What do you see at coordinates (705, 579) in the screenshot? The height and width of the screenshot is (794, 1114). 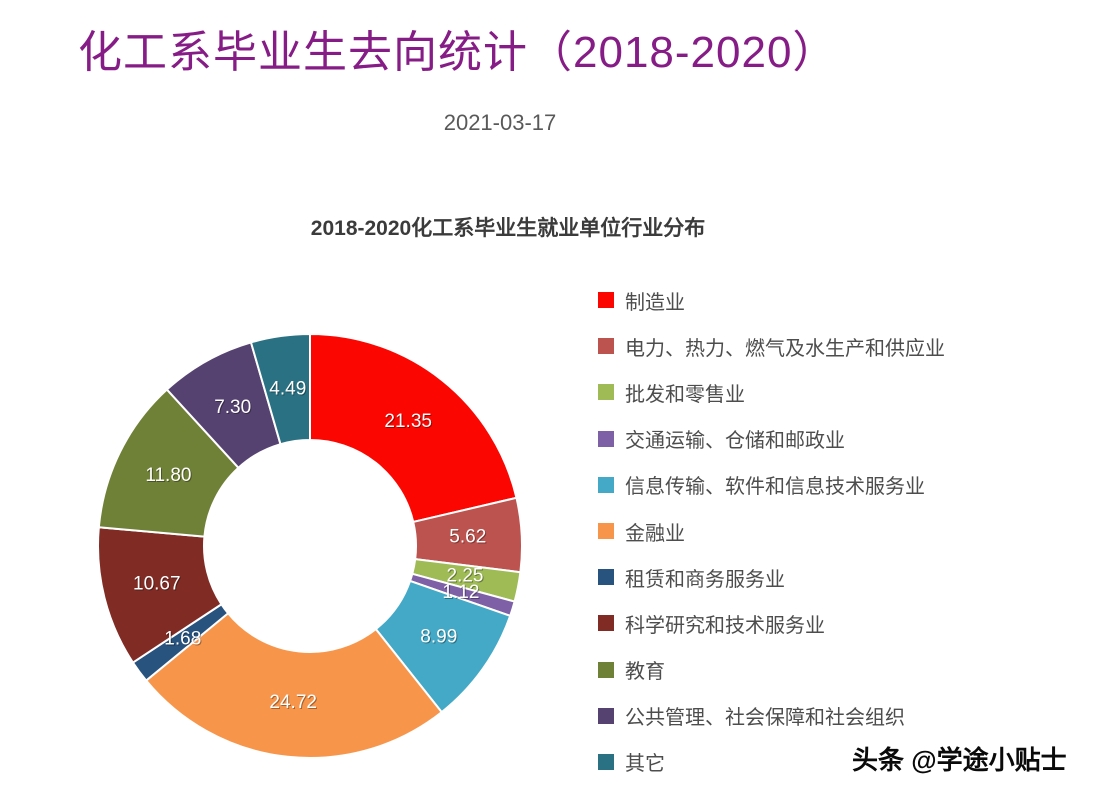 I see `legend-label: 租赁和商务服务业` at bounding box center [705, 579].